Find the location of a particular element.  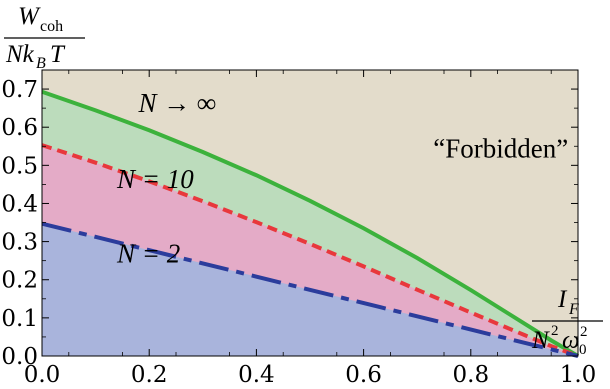

x-tick-label: 0.8 is located at coordinates (471, 375).